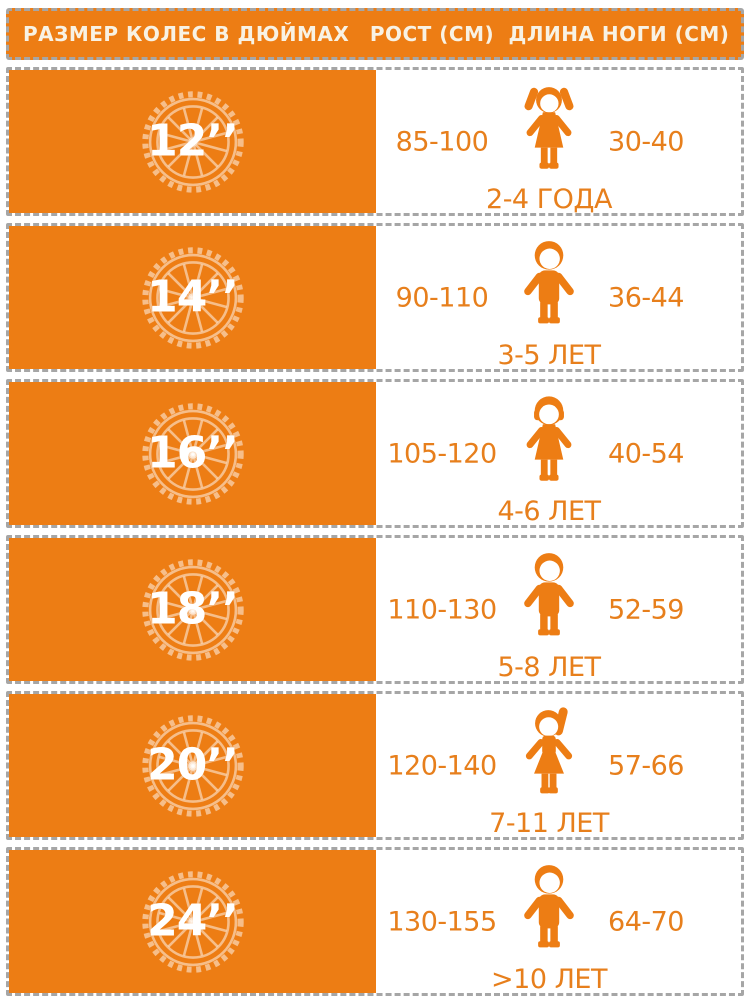 The image size is (750, 1000). Describe the element at coordinates (442, 141) in the screenshot. I see `height-range: 85-100` at that location.